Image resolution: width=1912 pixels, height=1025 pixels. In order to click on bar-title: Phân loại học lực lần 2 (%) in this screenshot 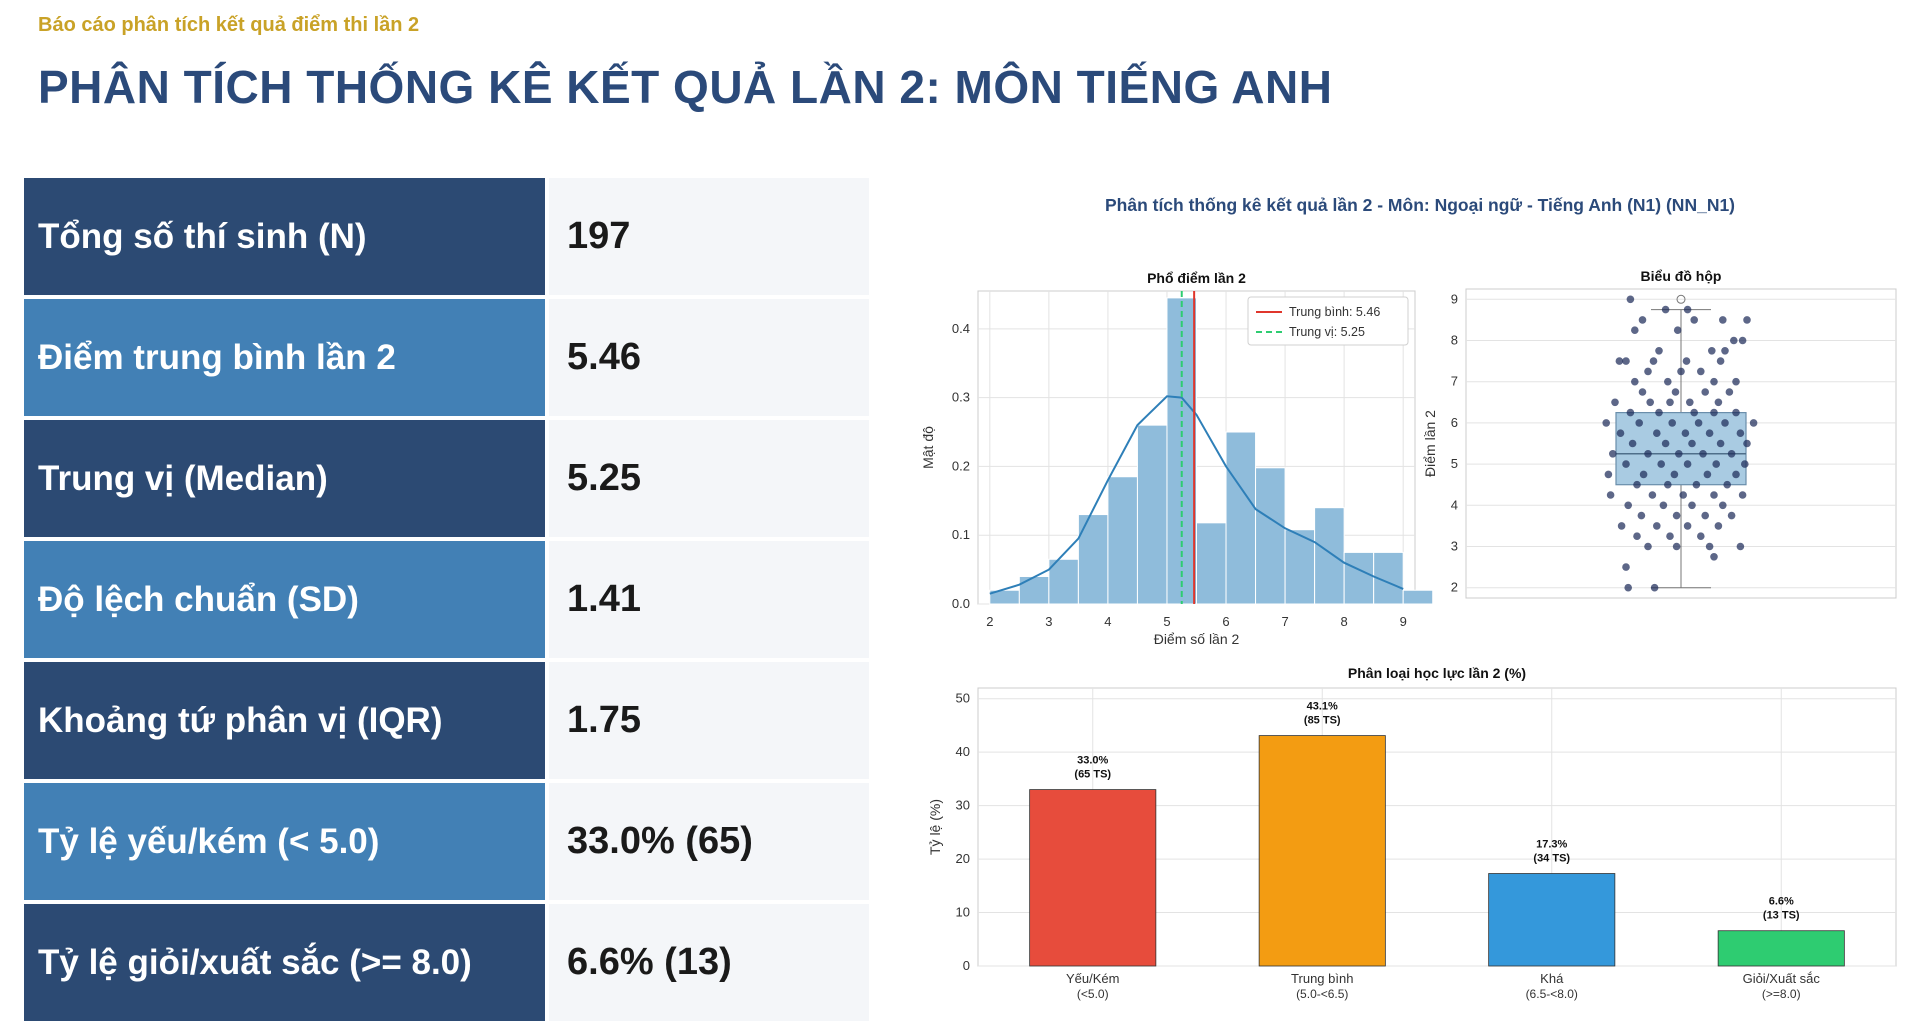, I will do `click(1437, 673)`.